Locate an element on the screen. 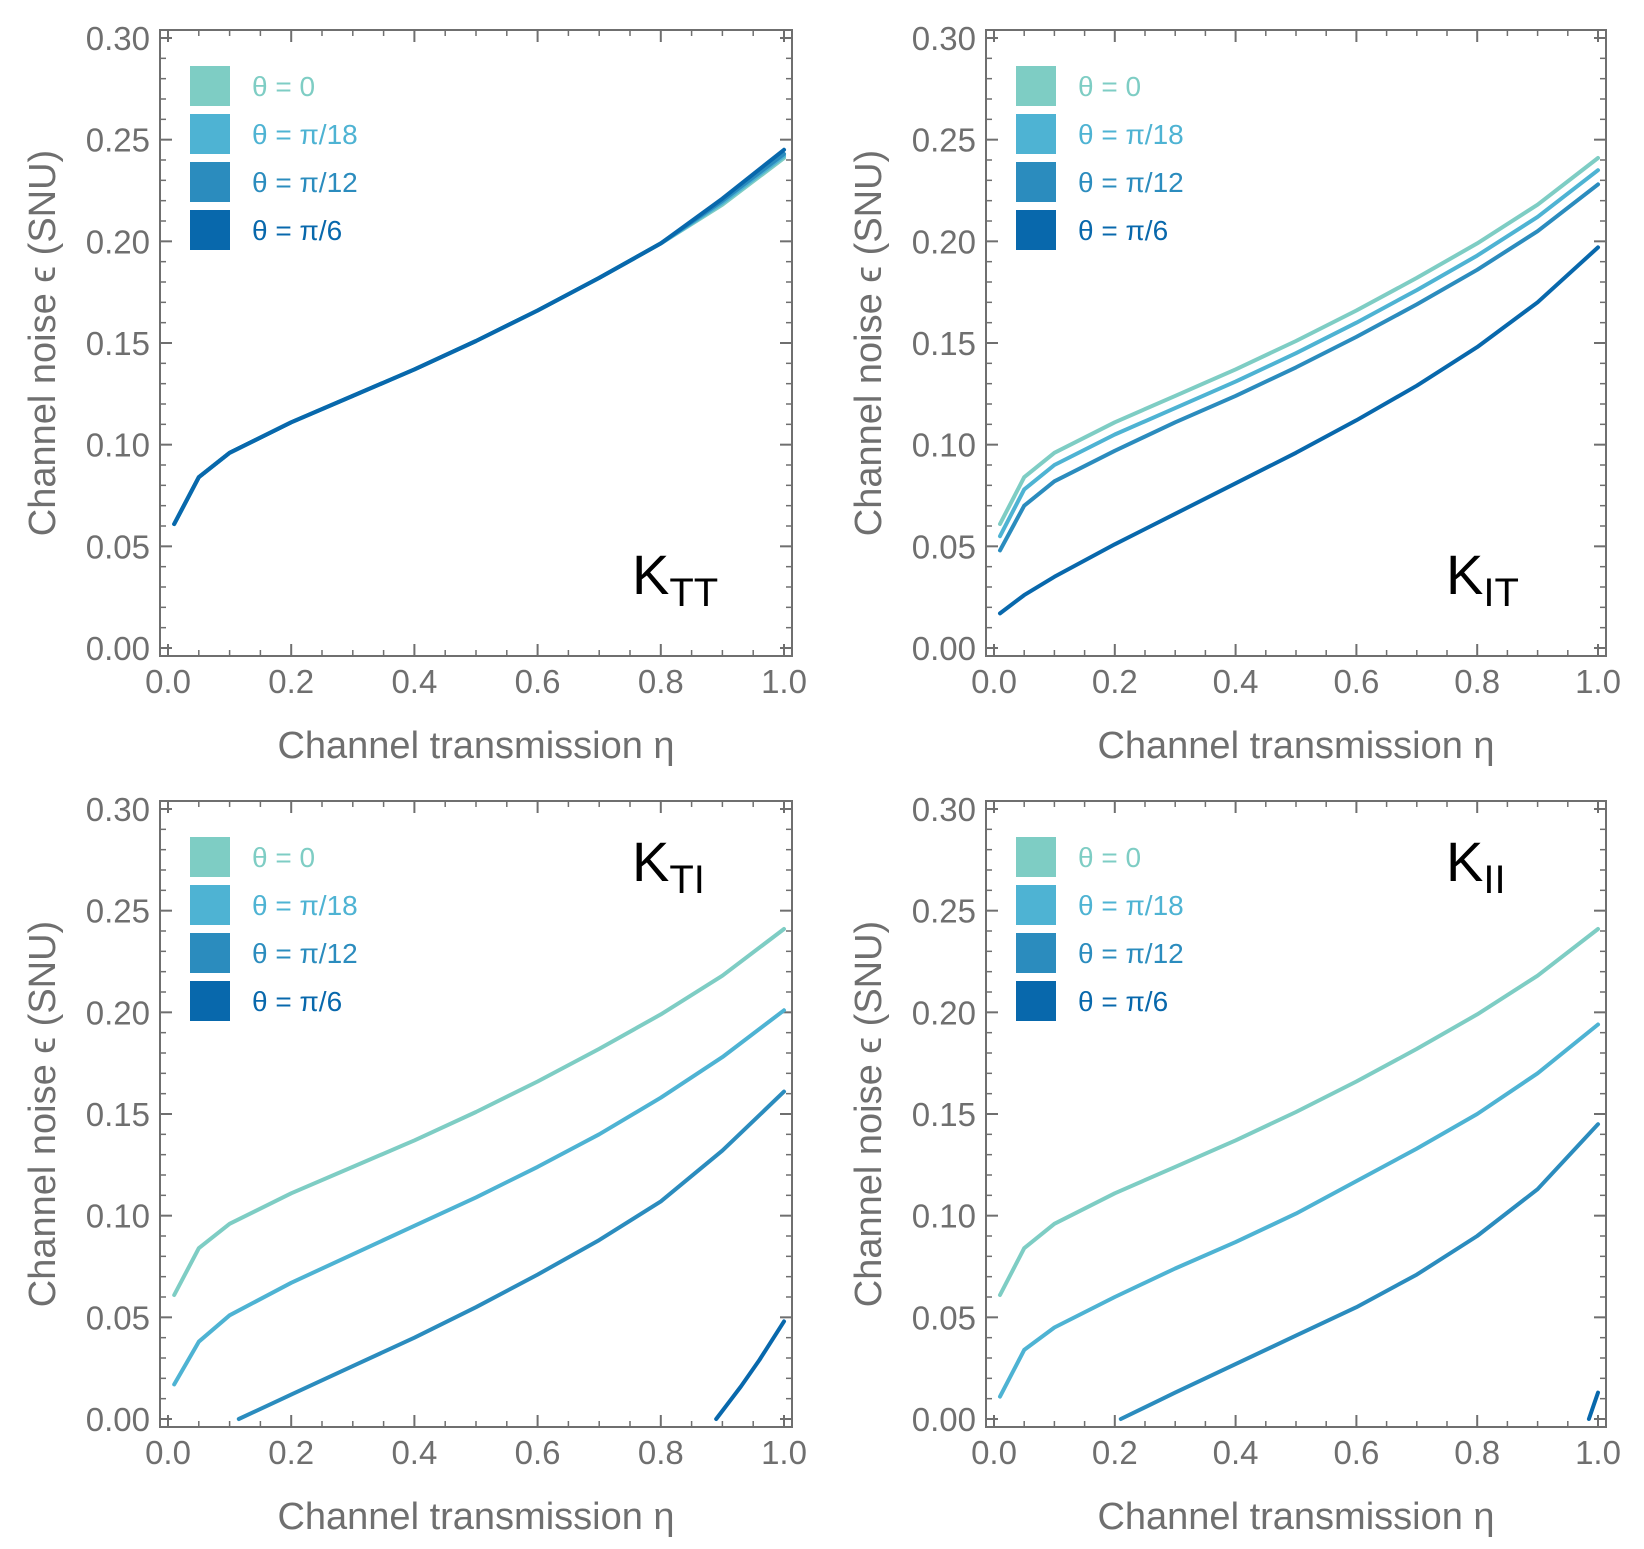 This screenshot has width=1644, height=1549. panel-label: KII is located at coordinates (1476, 866).